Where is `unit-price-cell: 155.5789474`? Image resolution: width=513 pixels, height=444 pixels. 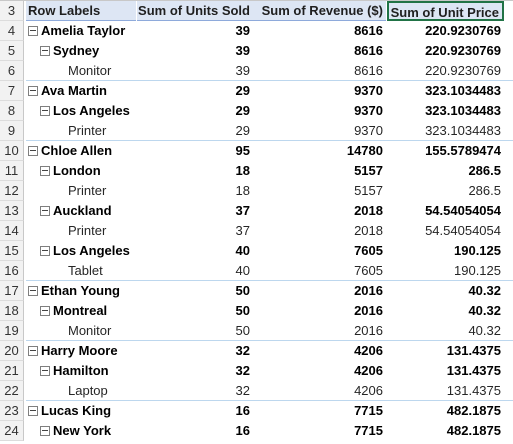
unit-price-cell: 155.5789474 is located at coordinates (463, 150).